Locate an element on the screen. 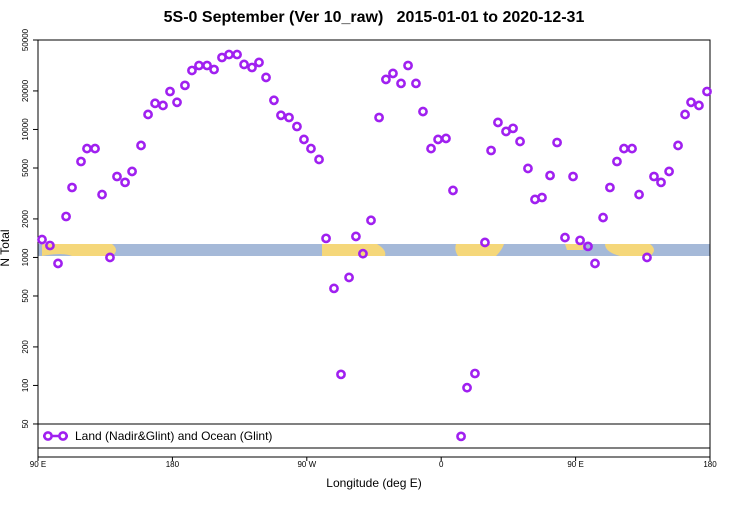 Image resolution: width=750 pixels, height=505 pixels. legend-box is located at coordinates (374, 436).